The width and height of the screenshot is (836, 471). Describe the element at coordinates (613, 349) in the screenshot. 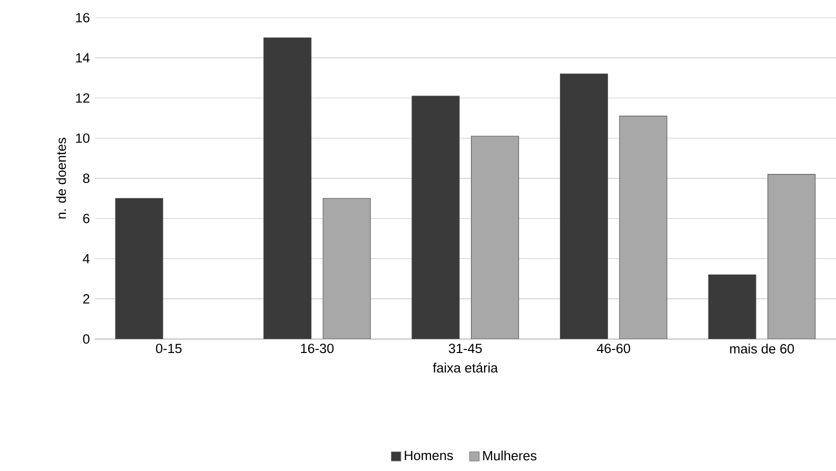

I see `x-tick-label: 46-60` at that location.